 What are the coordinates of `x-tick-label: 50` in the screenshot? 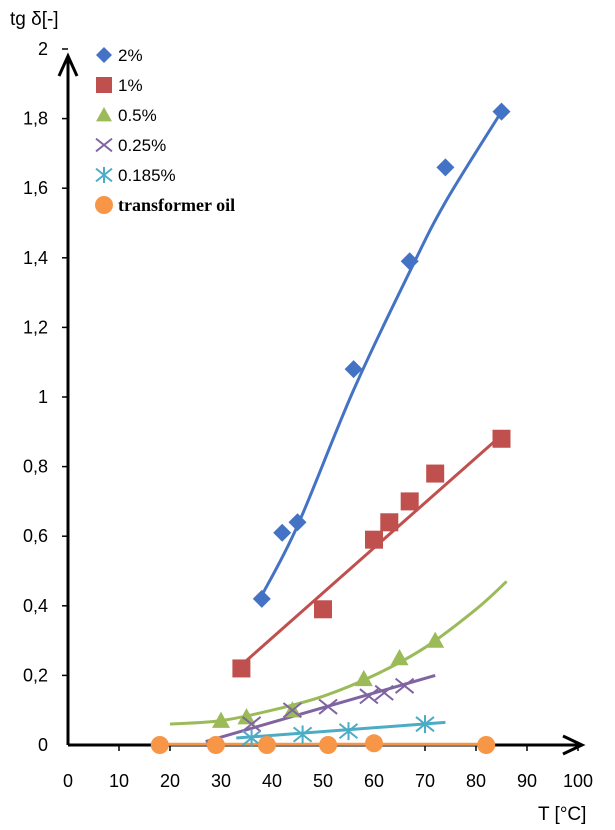 It's located at (323, 781).